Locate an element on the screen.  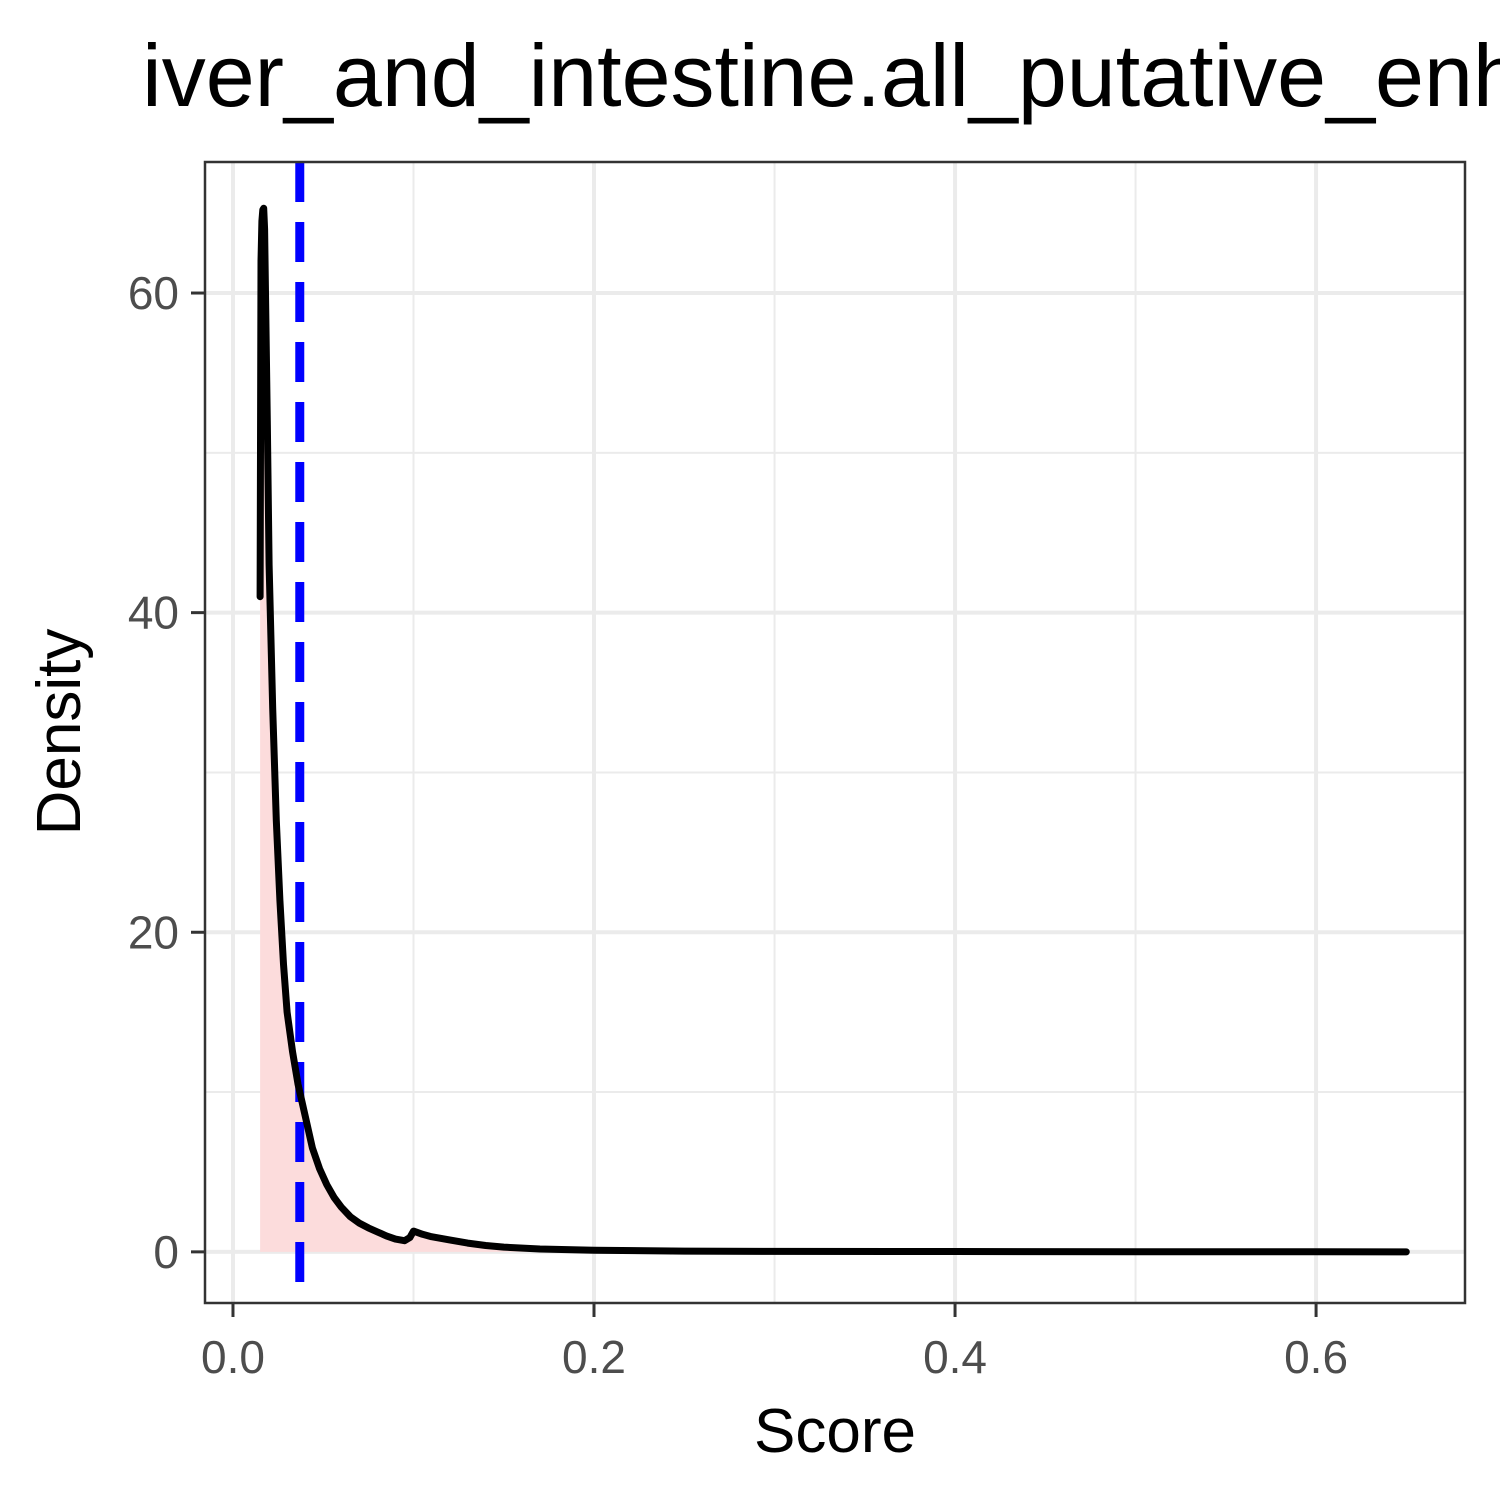
y-tick-label: 0 is located at coordinates (166, 1252).